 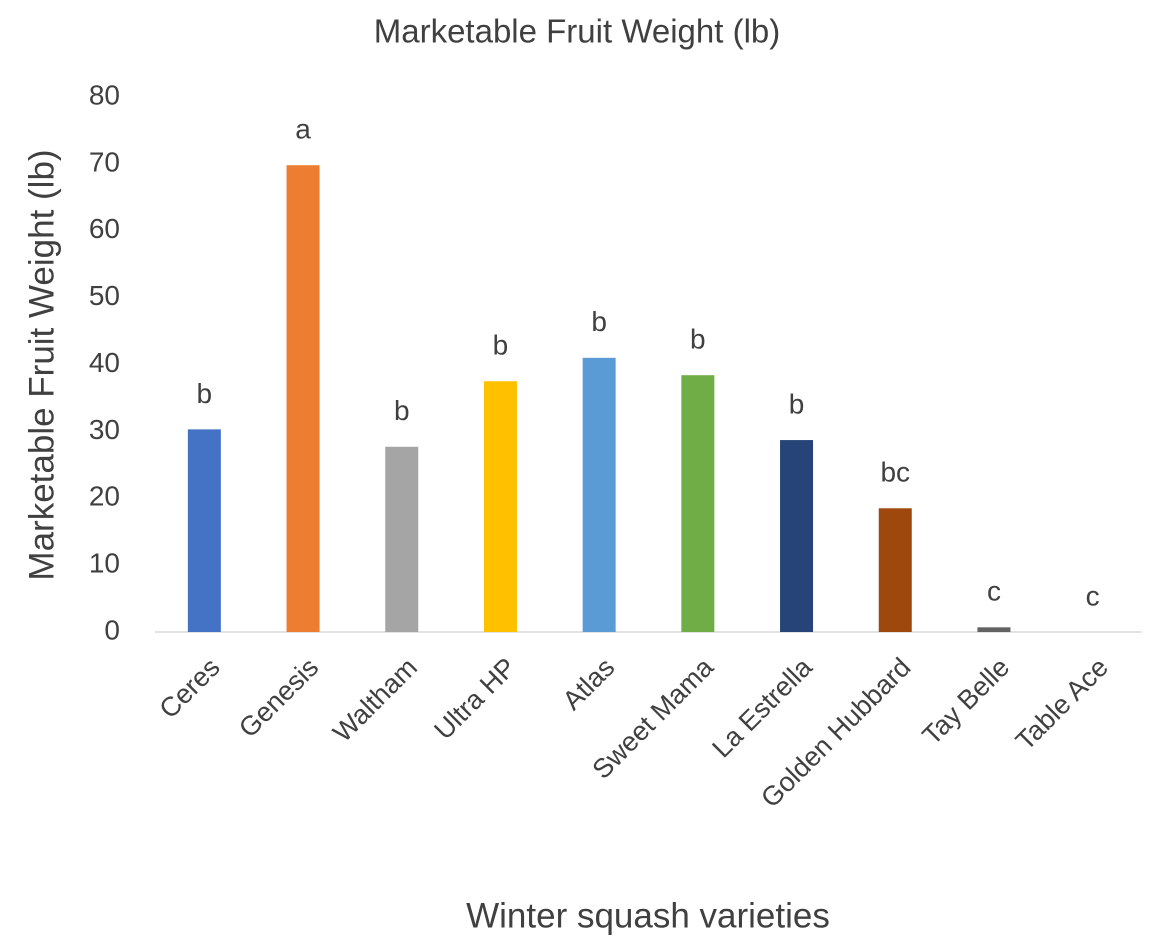 I want to click on bar-annotation: bc, so click(x=895, y=472).